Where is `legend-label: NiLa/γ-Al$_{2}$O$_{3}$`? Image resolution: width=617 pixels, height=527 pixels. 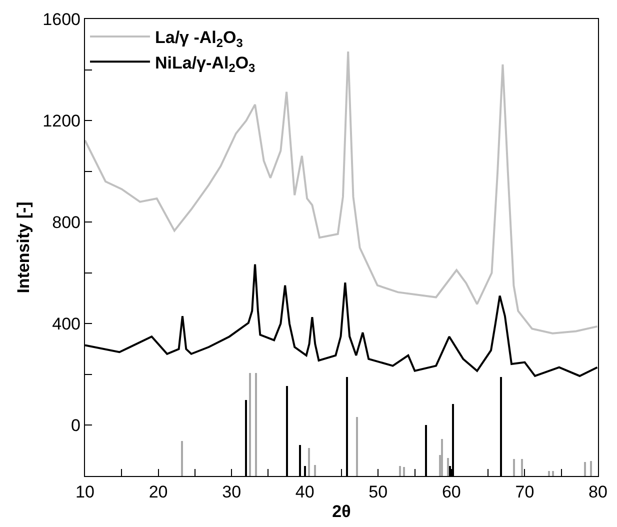 legend-label: NiLa/γ-Al$_{2}$O$_{3}$ is located at coordinates (205, 64).